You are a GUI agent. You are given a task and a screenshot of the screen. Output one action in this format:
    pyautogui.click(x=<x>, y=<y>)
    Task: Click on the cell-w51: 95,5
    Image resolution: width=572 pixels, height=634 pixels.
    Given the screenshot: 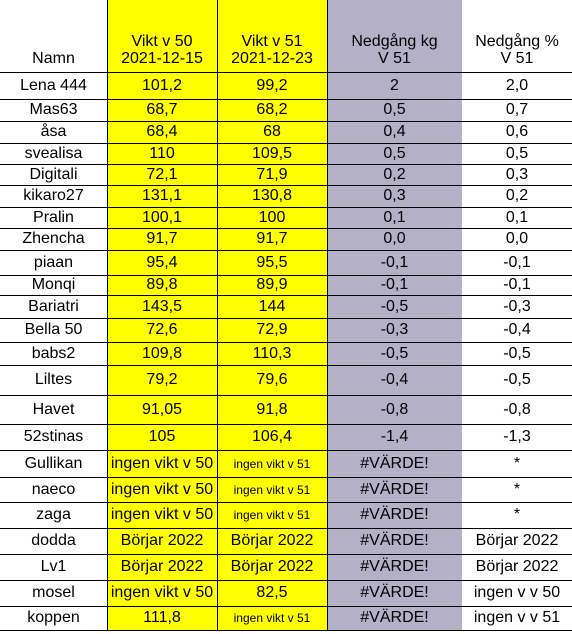 What is the action you would take?
    pyautogui.click(x=272, y=262)
    